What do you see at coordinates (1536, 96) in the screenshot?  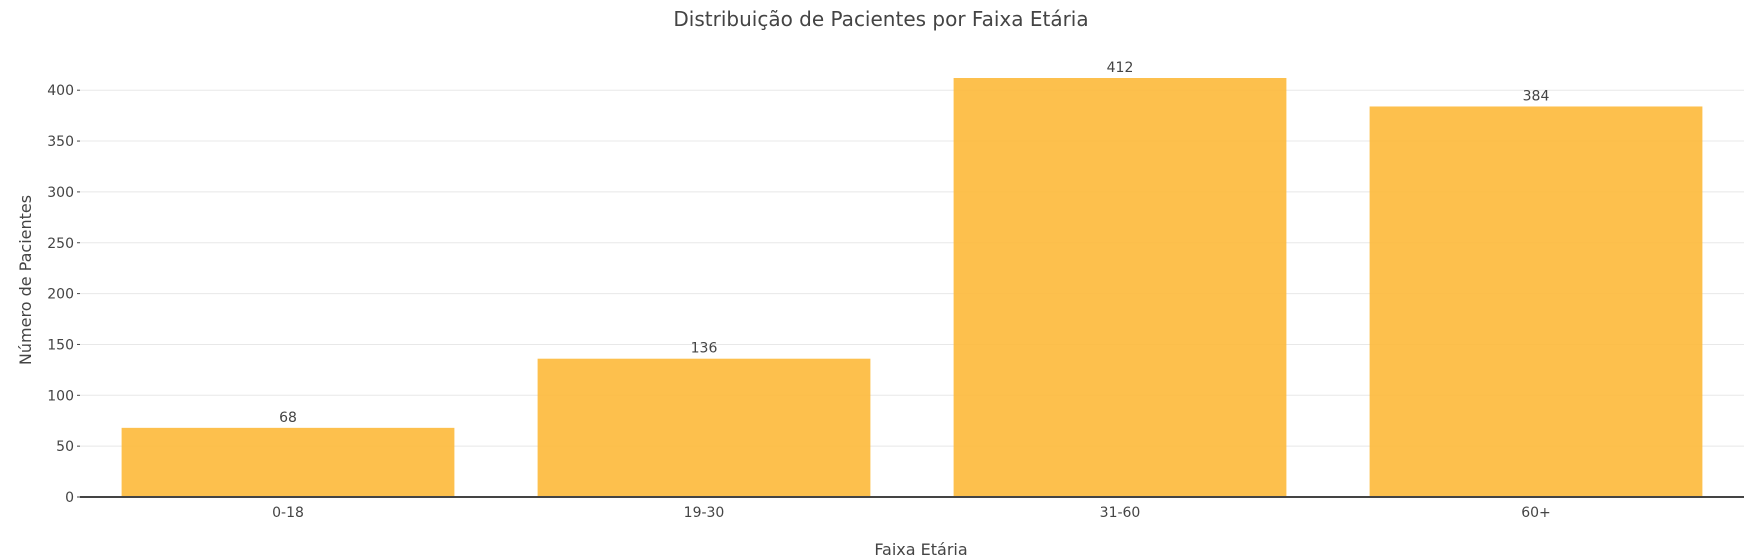 I see `data-label: 384` at bounding box center [1536, 96].